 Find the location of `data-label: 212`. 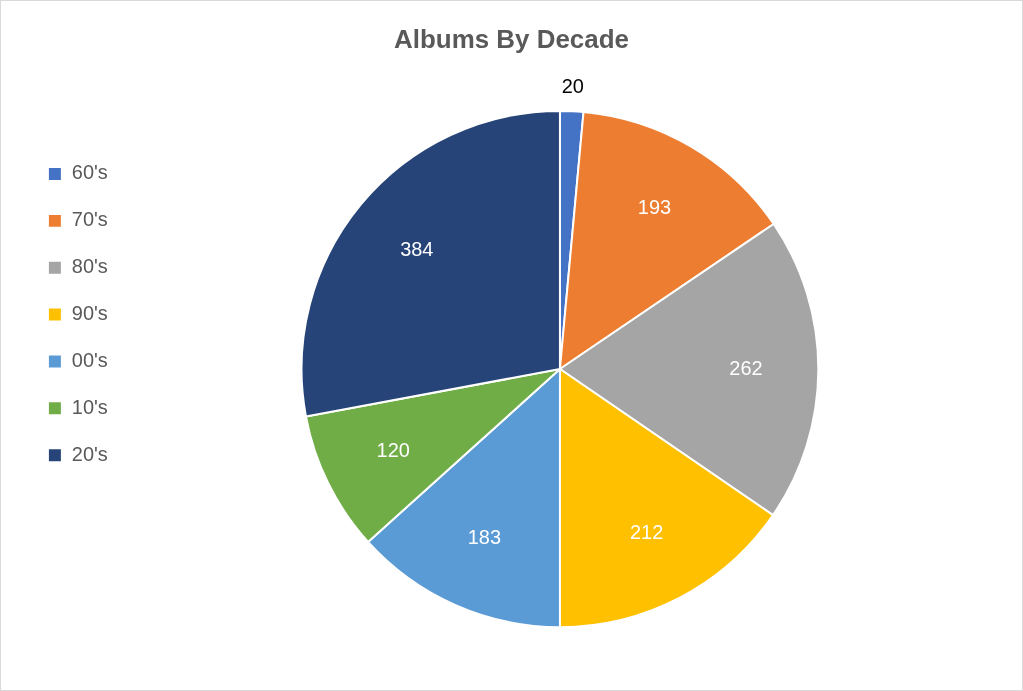

data-label: 212 is located at coordinates (646, 532).